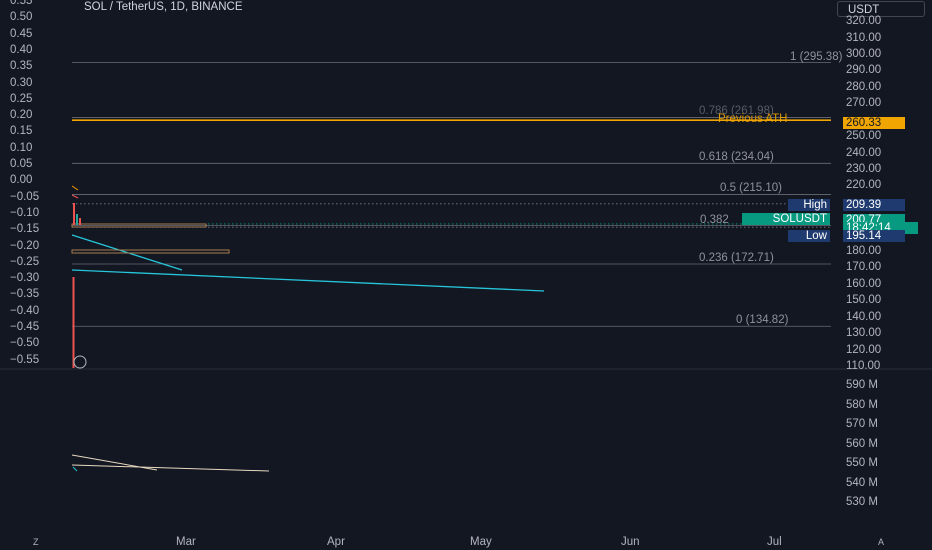  I want to click on high-label: High, so click(809, 205).